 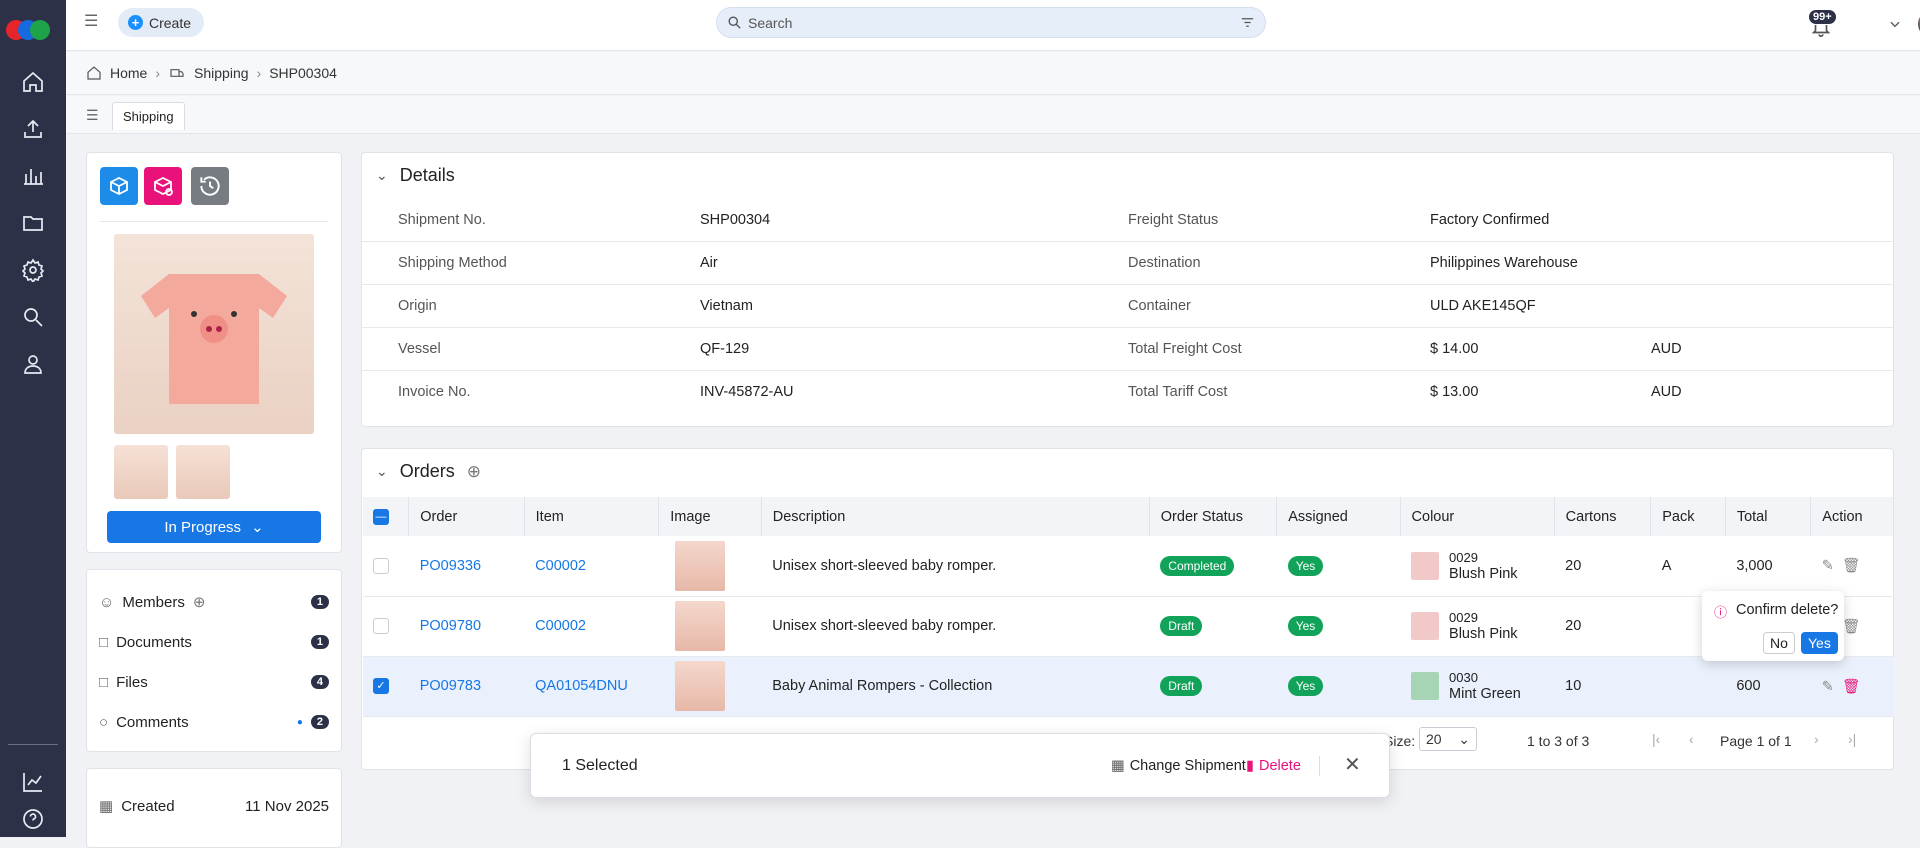 I want to click on column-header: Total, so click(x=1768, y=516).